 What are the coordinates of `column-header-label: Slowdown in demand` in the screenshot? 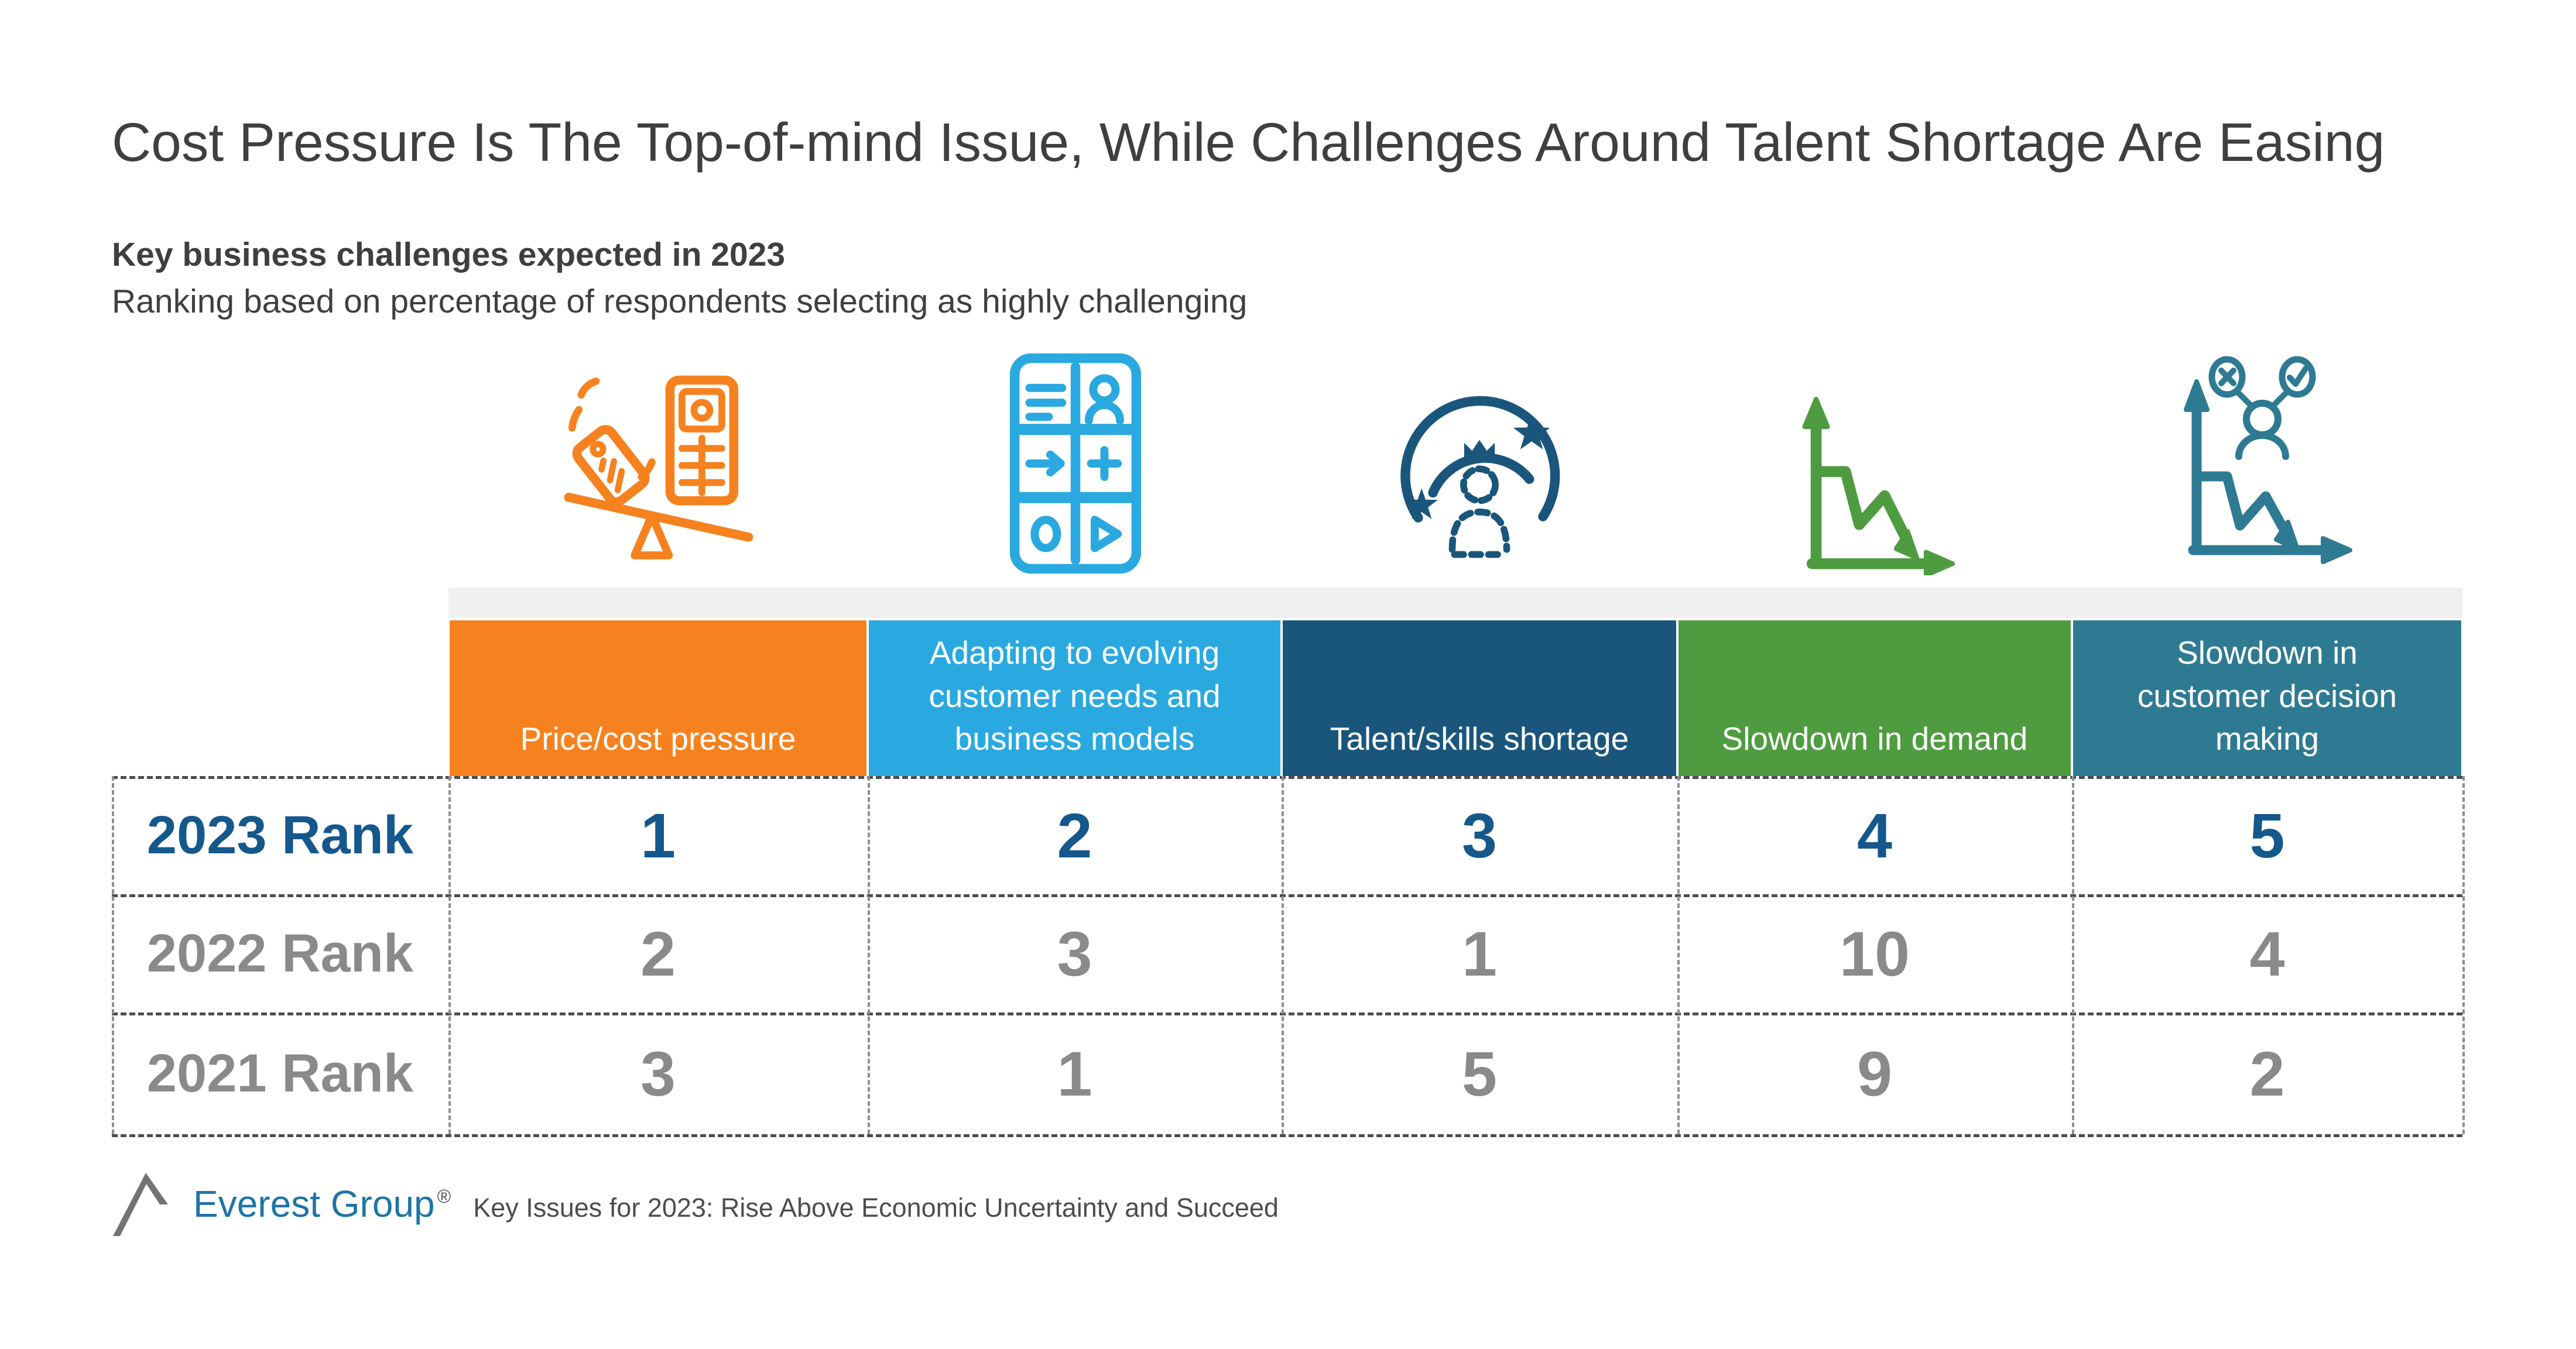 It's located at (1874, 738).